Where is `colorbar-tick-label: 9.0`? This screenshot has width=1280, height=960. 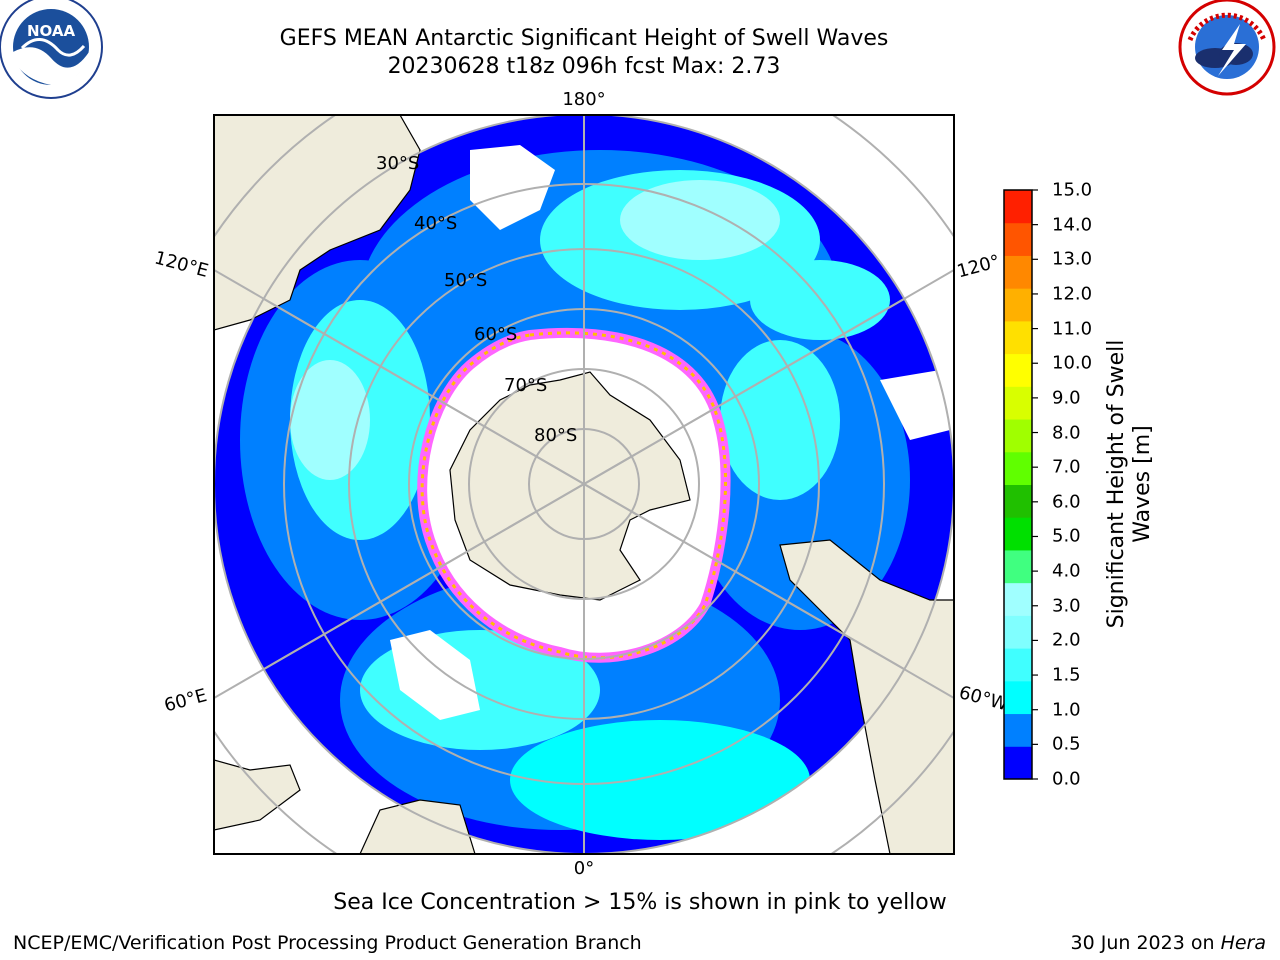
colorbar-tick-label: 9.0 is located at coordinates (1066, 398).